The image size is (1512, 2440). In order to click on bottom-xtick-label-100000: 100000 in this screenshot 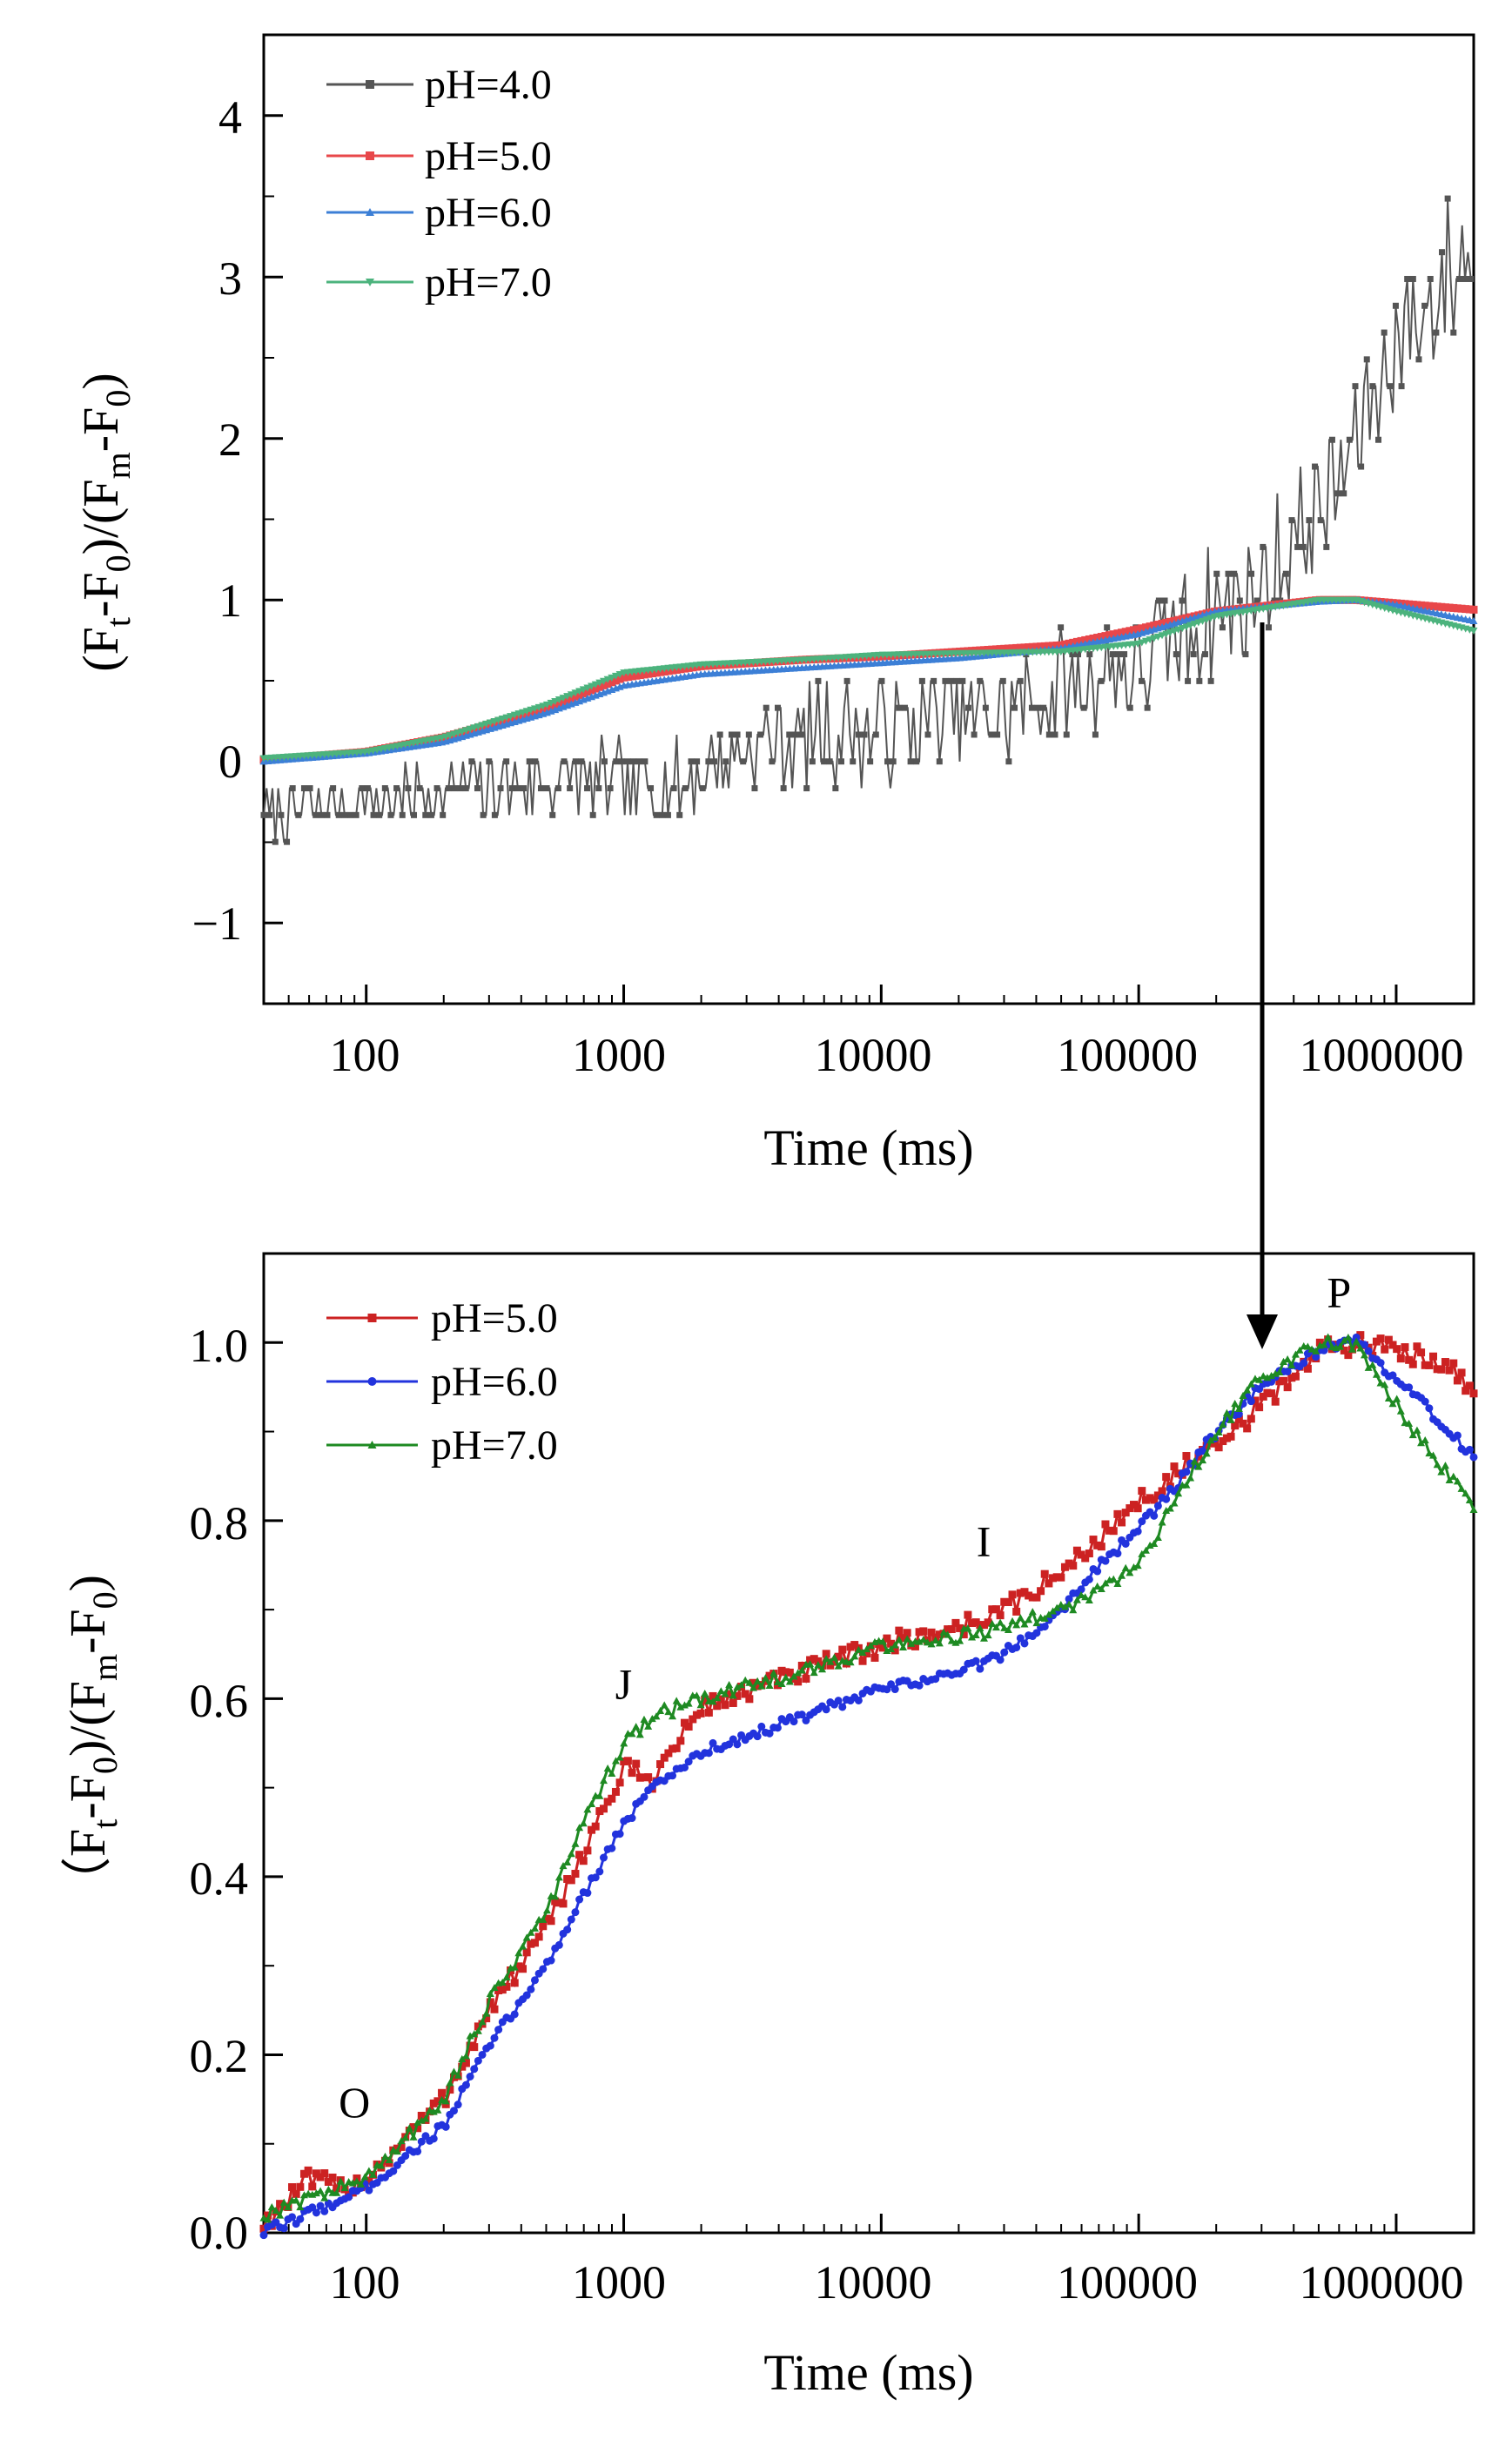, I will do `click(1127, 2282)`.